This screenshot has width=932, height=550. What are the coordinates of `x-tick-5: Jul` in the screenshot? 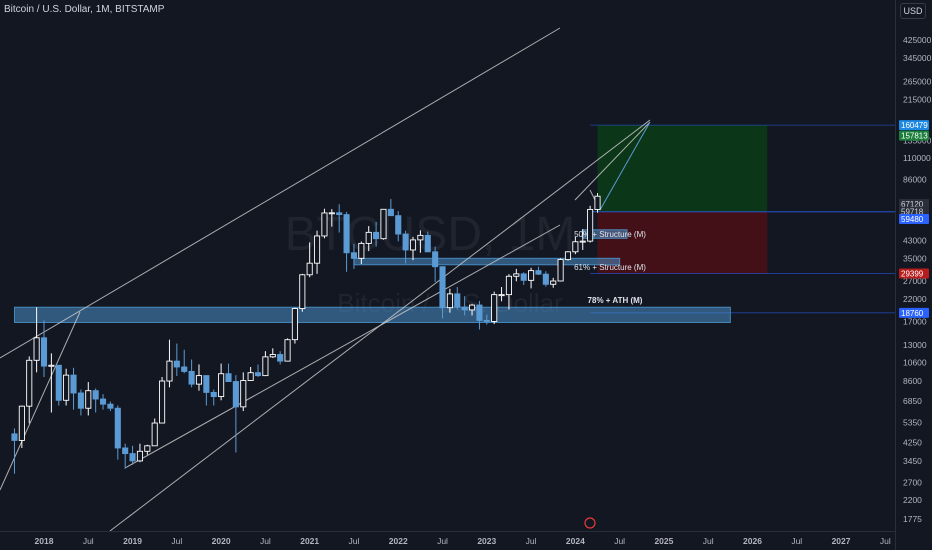 It's located at (265, 541).